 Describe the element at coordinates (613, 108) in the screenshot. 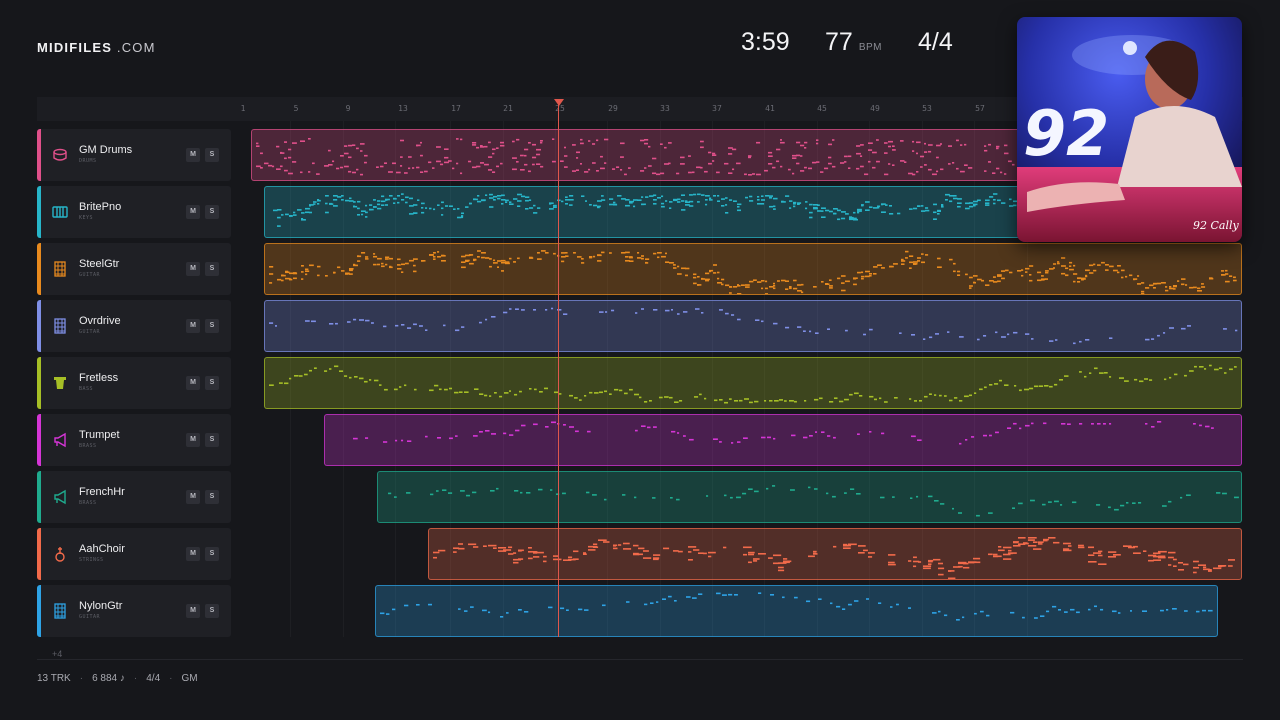

I see `ruler-bar-29: 29` at that location.